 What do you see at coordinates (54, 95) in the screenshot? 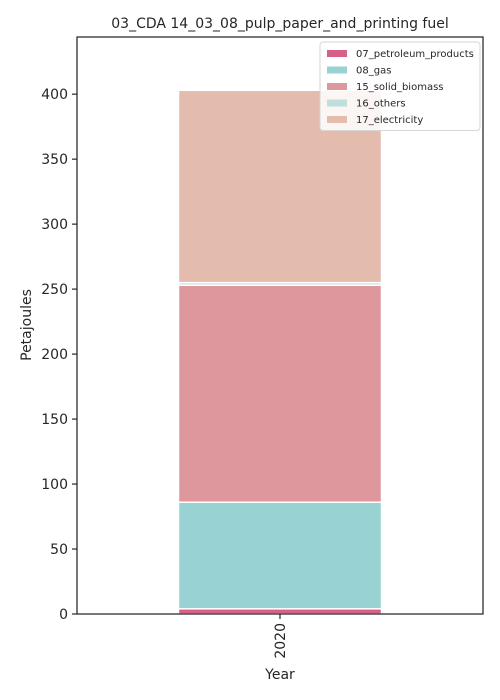
I see `y-tick-label: 400` at bounding box center [54, 95].